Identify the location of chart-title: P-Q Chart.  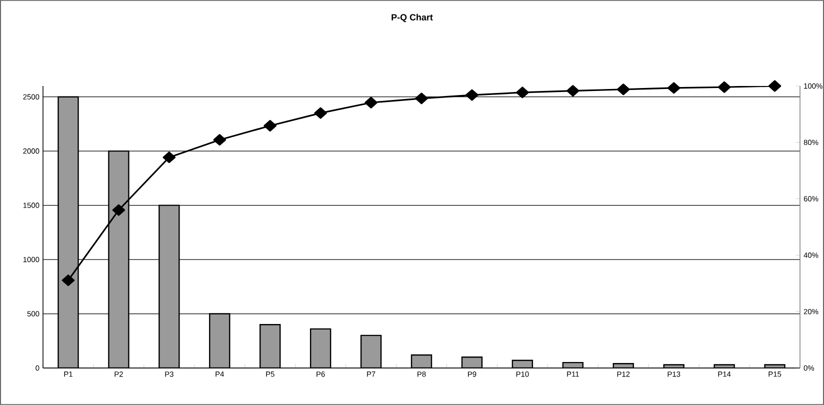
(412, 18).